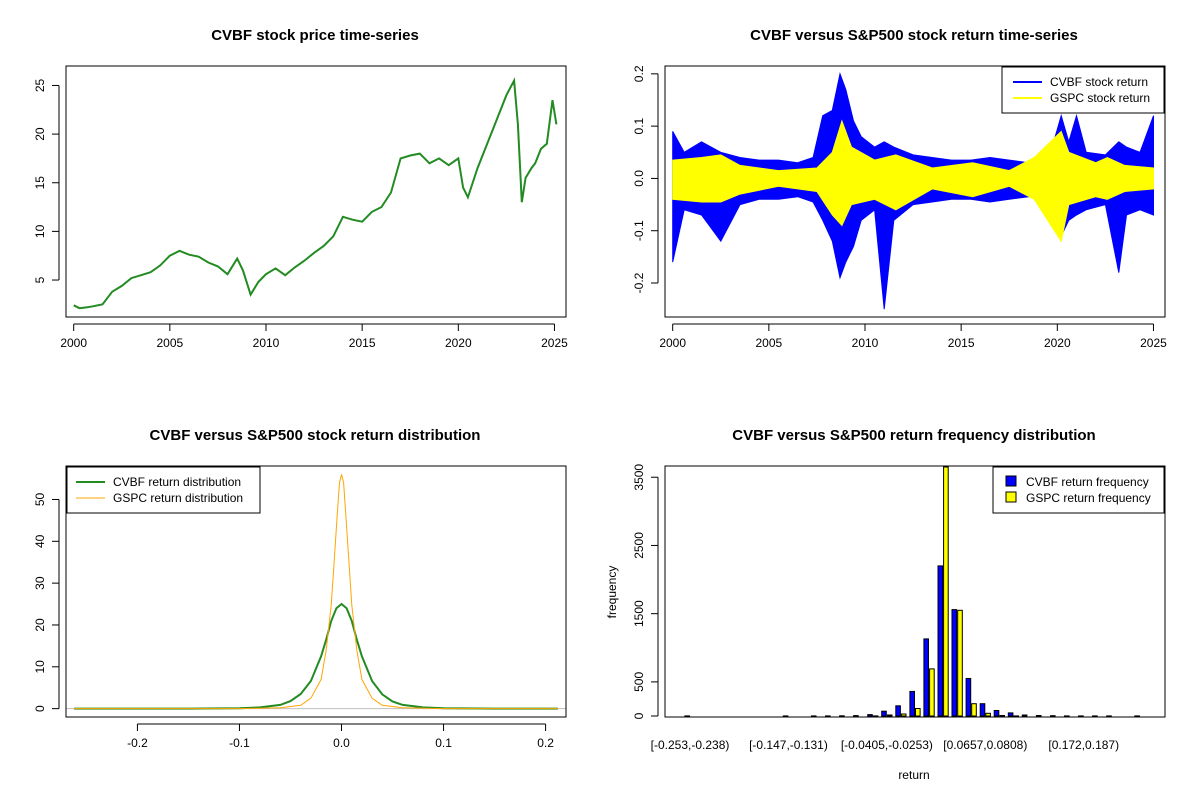  What do you see at coordinates (40, 279) in the screenshot?
I see `price-y-tick-label: 5` at bounding box center [40, 279].